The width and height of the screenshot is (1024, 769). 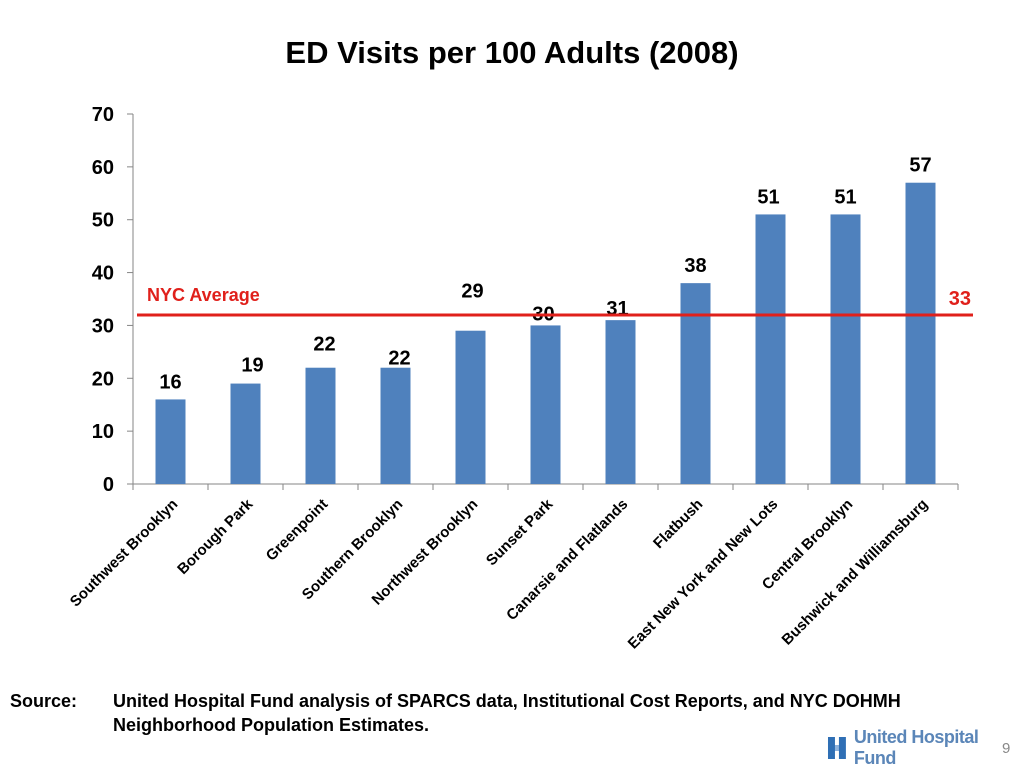 What do you see at coordinates (103, 221) in the screenshot?
I see `y-tick-label: 50` at bounding box center [103, 221].